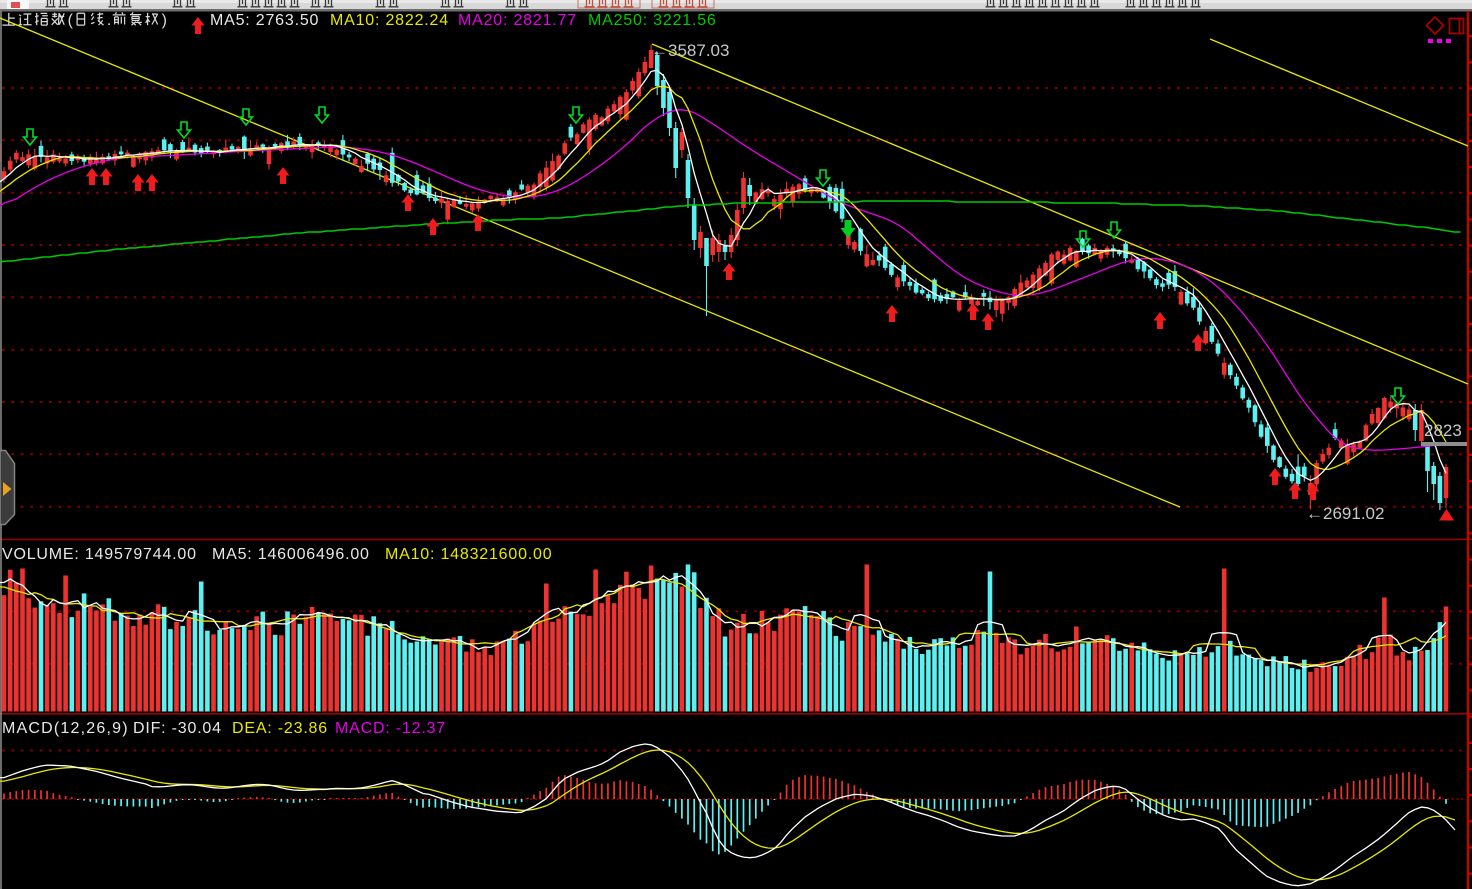 Image resolution: width=1472 pixels, height=889 pixels. Describe the element at coordinates (264, 20) in the screenshot. I see `svg-text: MA5: 2763.50` at that location.